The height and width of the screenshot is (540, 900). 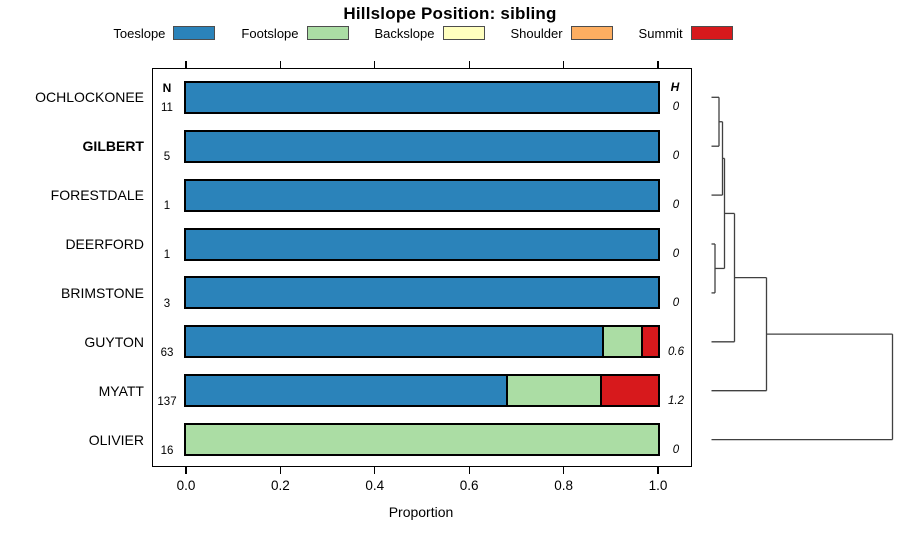 What do you see at coordinates (89, 97) in the screenshot?
I see `series-label: OCHLOCKONEE` at bounding box center [89, 97].